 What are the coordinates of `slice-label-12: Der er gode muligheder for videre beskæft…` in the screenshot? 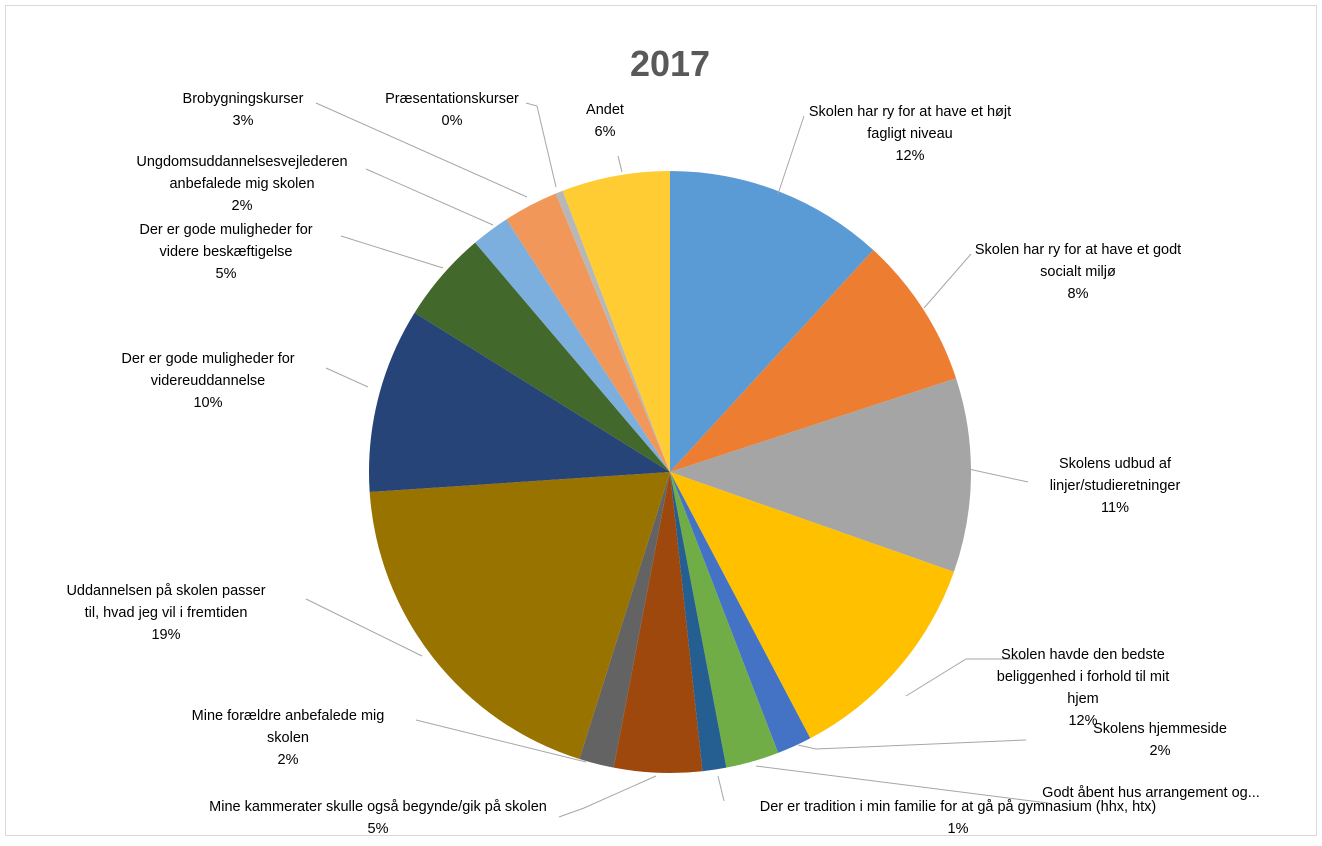 It's located at (225, 252).